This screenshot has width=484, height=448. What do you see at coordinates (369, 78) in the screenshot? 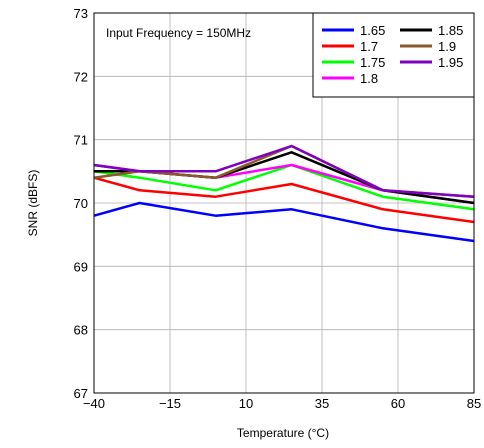
I see `legend-label-1-8: 1.8` at bounding box center [369, 78].